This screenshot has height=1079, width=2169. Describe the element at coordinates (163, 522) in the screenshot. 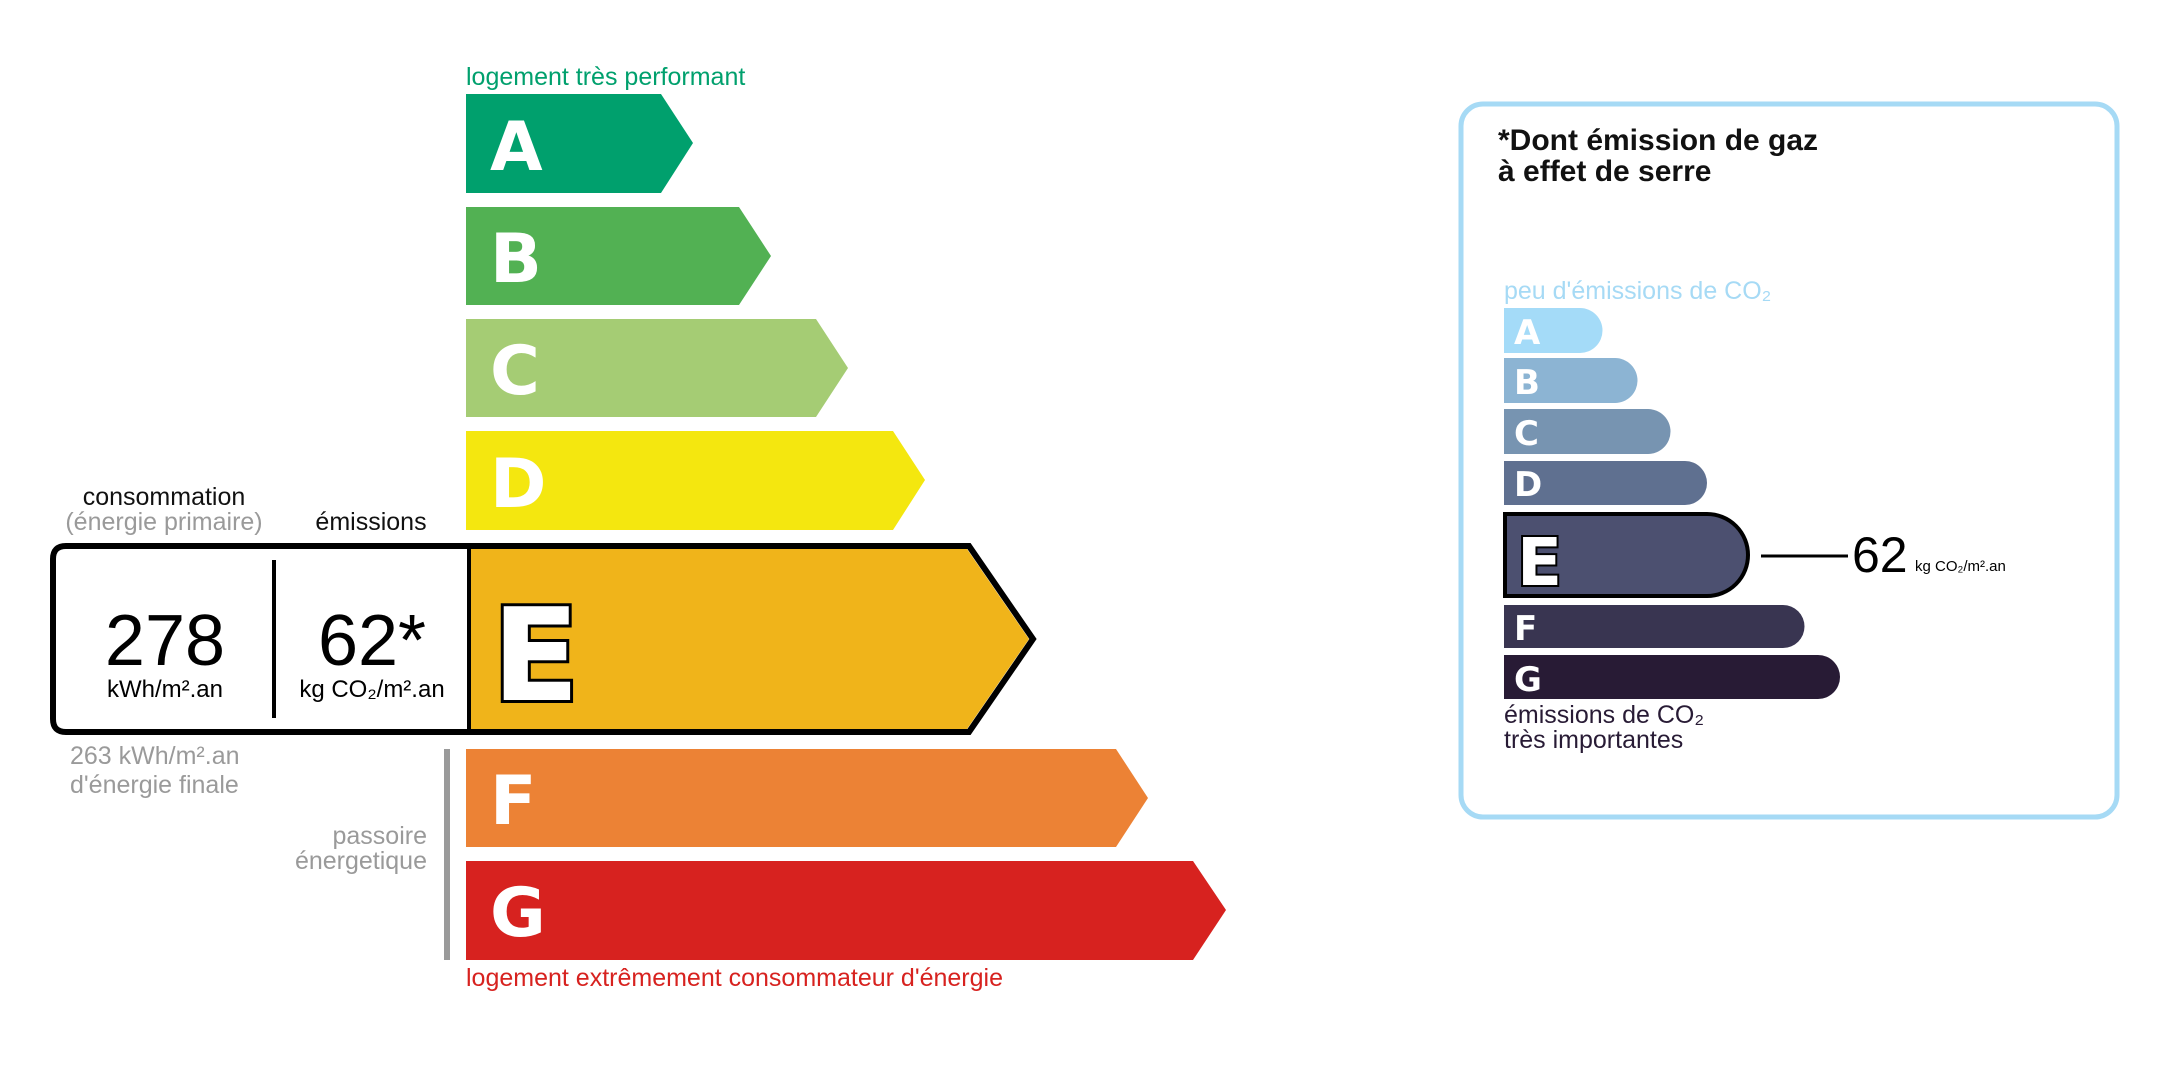

I see `consumption-sublabel: (énergie primaire)` at that location.